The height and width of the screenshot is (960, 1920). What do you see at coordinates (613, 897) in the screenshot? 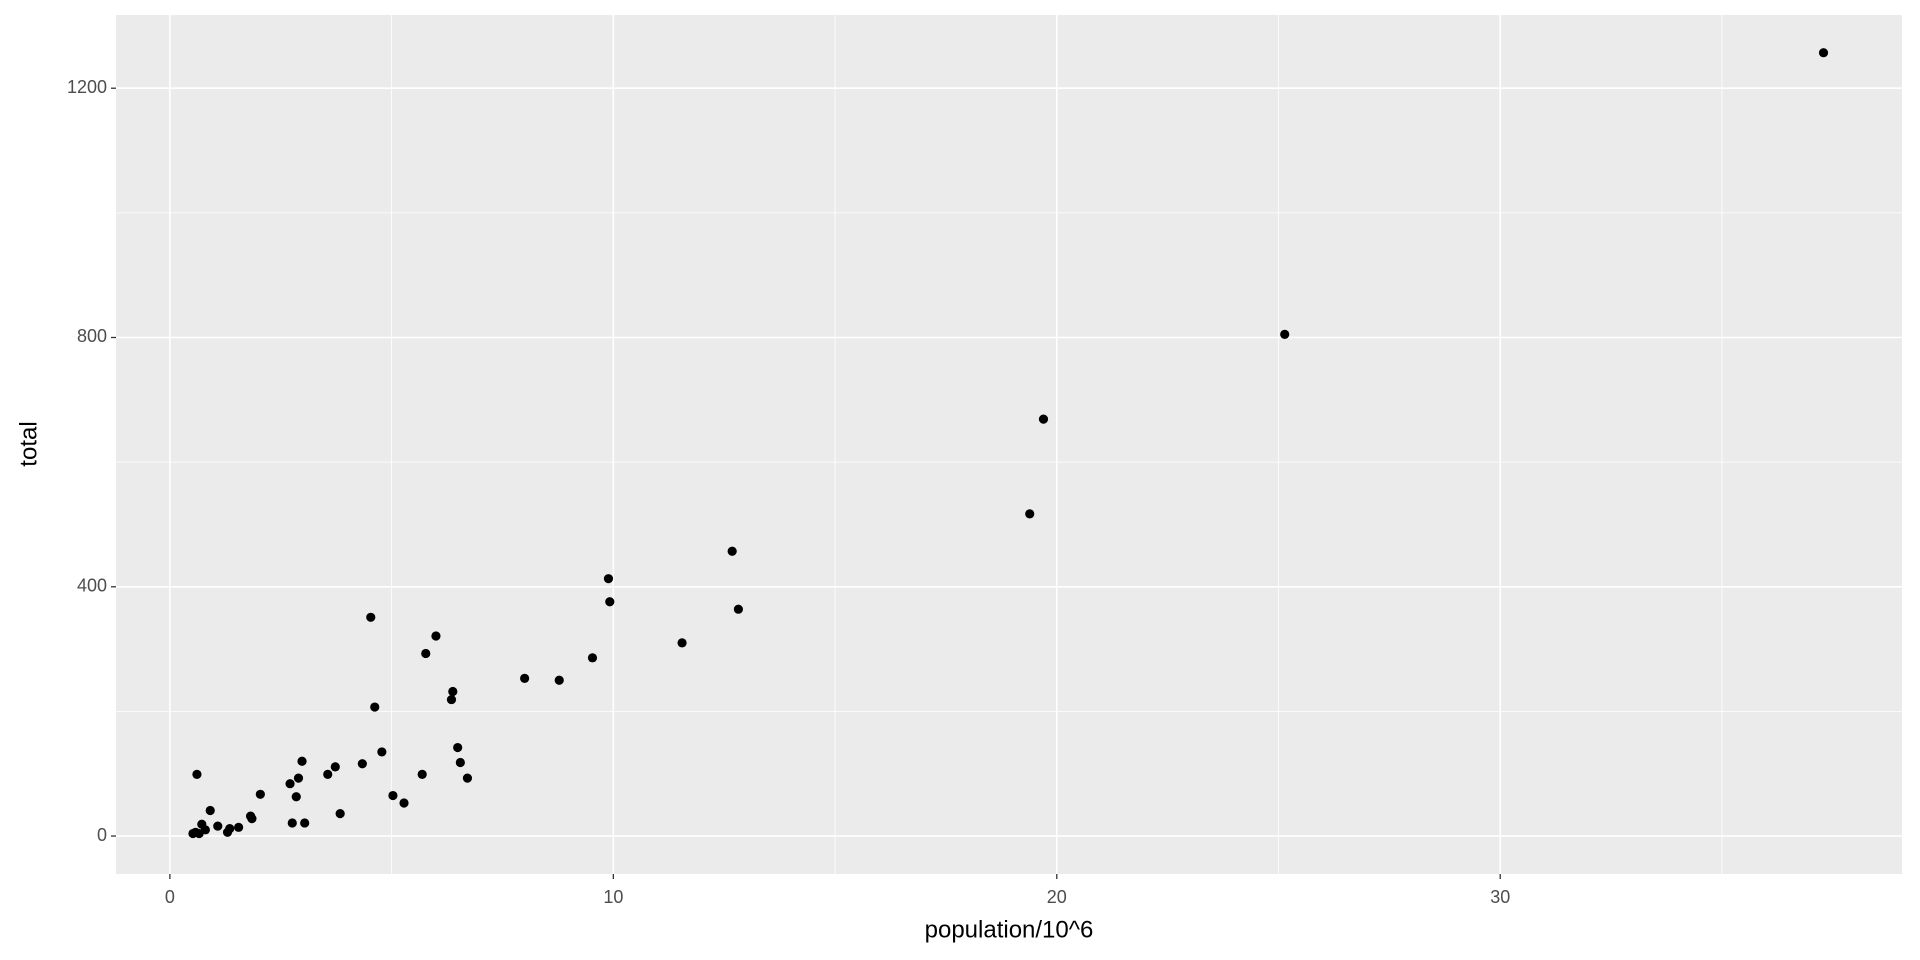
I see `x-tick-label: 10` at bounding box center [613, 897].